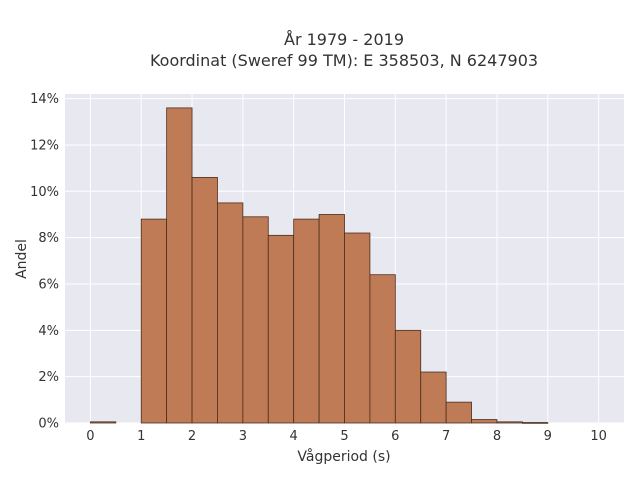  I want to click on x-axis-label: Vågperiod (s), so click(343, 456).